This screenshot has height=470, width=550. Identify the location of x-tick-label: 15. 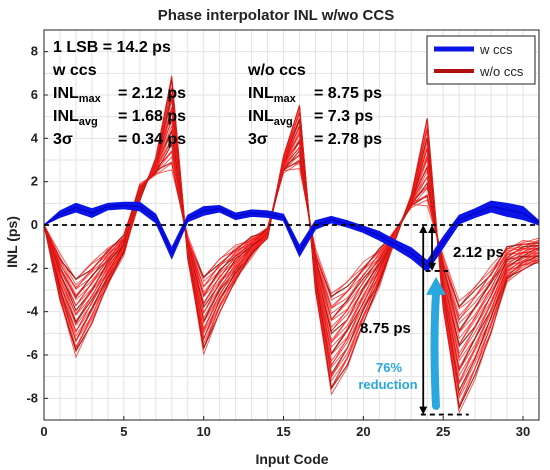
(283, 431).